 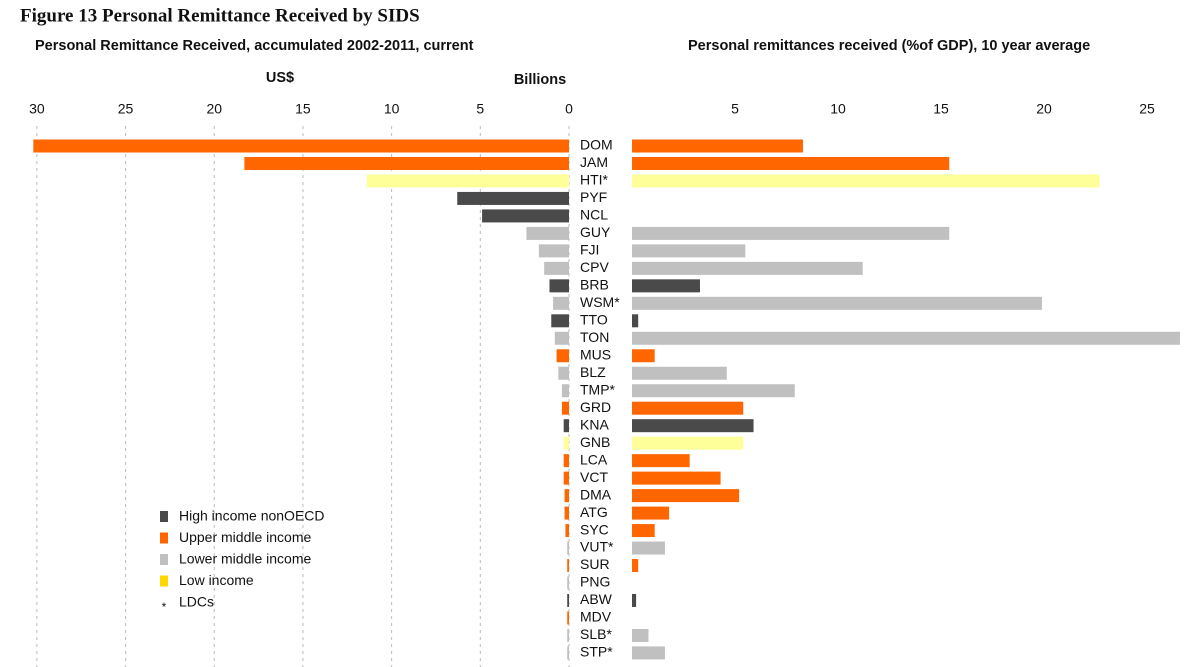 What do you see at coordinates (595, 564) in the screenshot?
I see `category-label: SUR` at bounding box center [595, 564].